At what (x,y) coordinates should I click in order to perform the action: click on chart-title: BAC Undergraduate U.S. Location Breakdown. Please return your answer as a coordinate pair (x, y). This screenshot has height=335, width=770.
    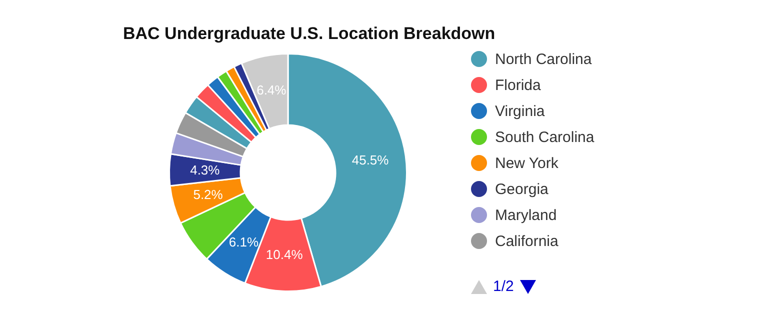
    Looking at the image, I should click on (309, 34).